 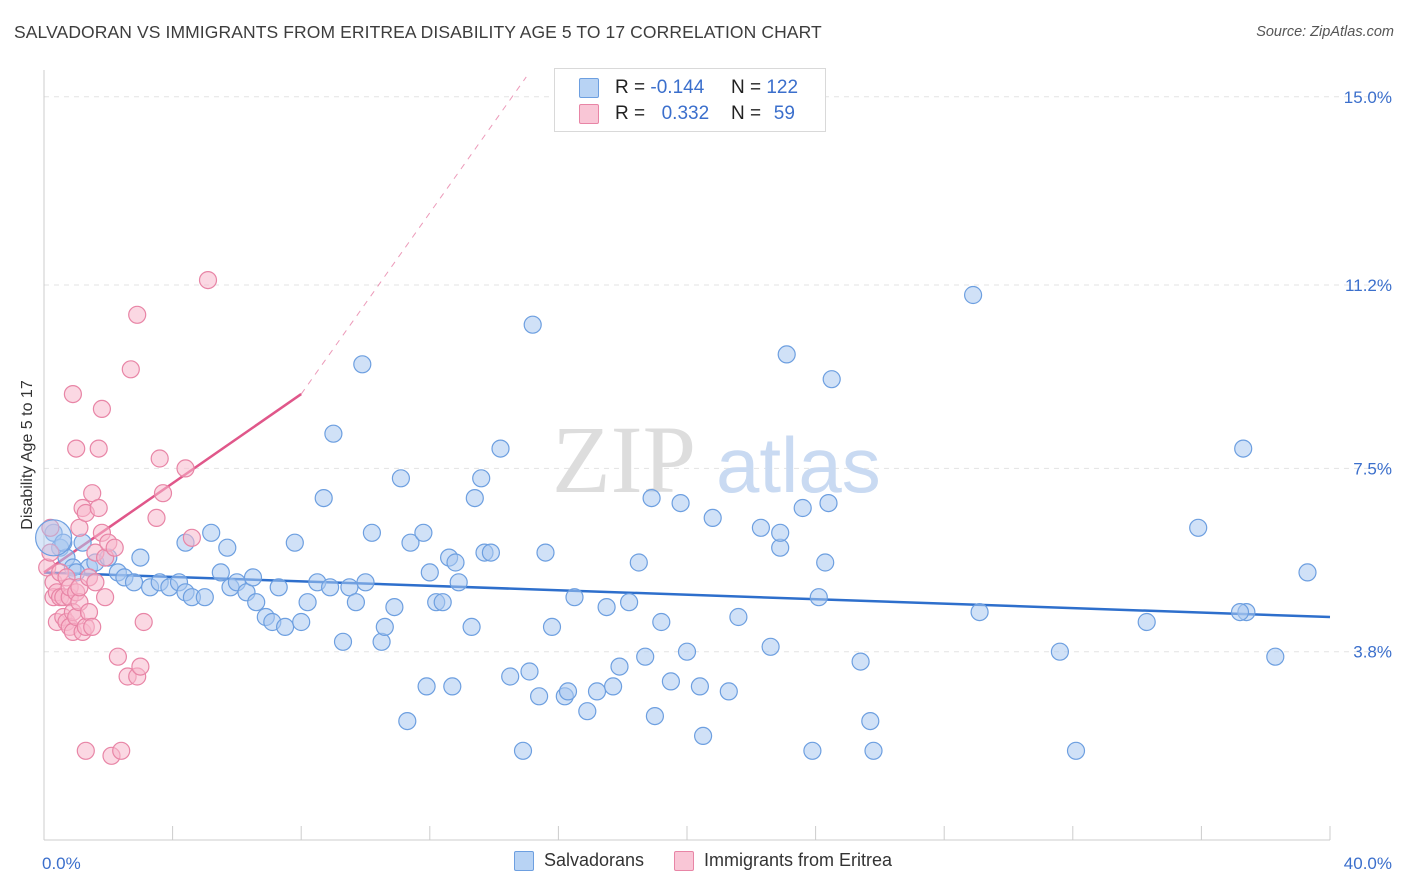 What do you see at coordinates (716, 459) in the screenshot?
I see `watermark: ZIP atlas` at bounding box center [716, 459].